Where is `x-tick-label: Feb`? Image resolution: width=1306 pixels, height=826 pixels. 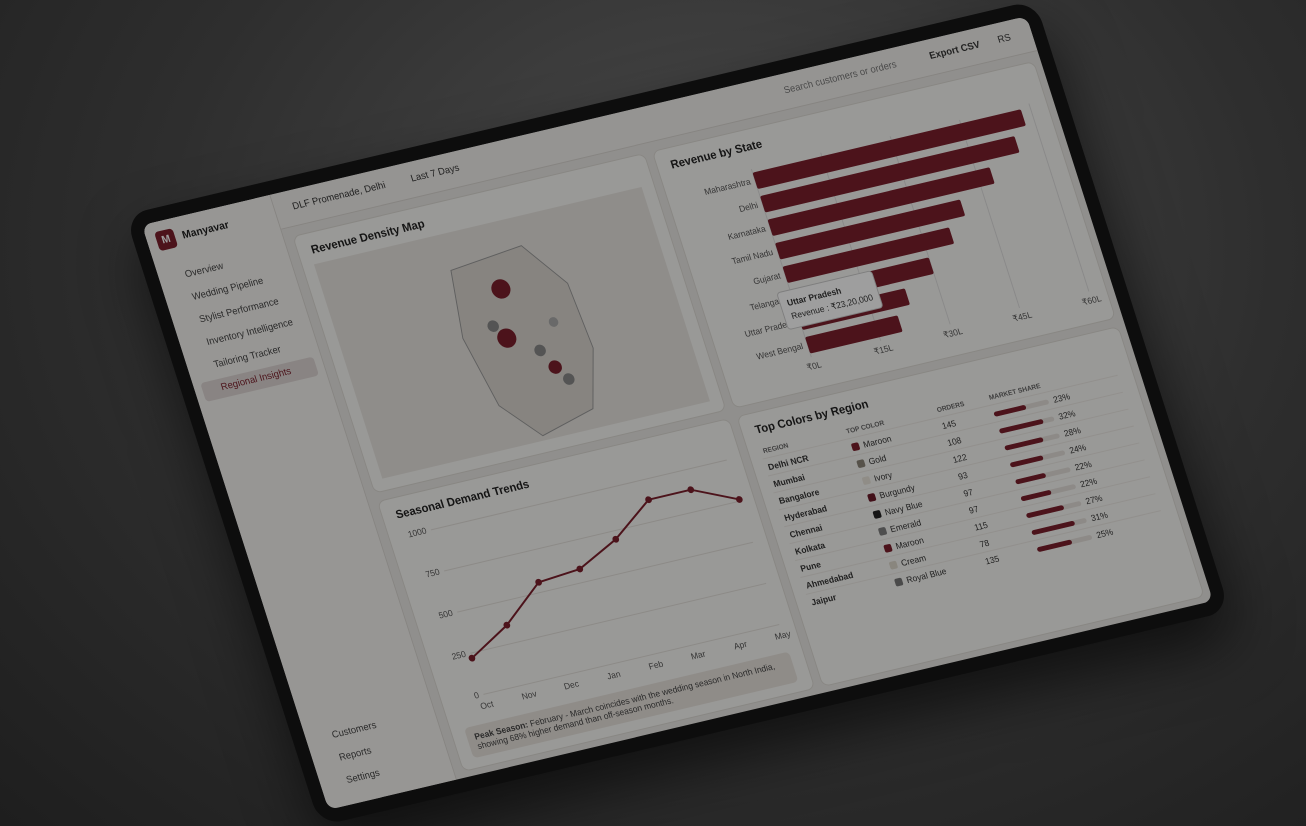 x-tick-label: Feb is located at coordinates (655, 664).